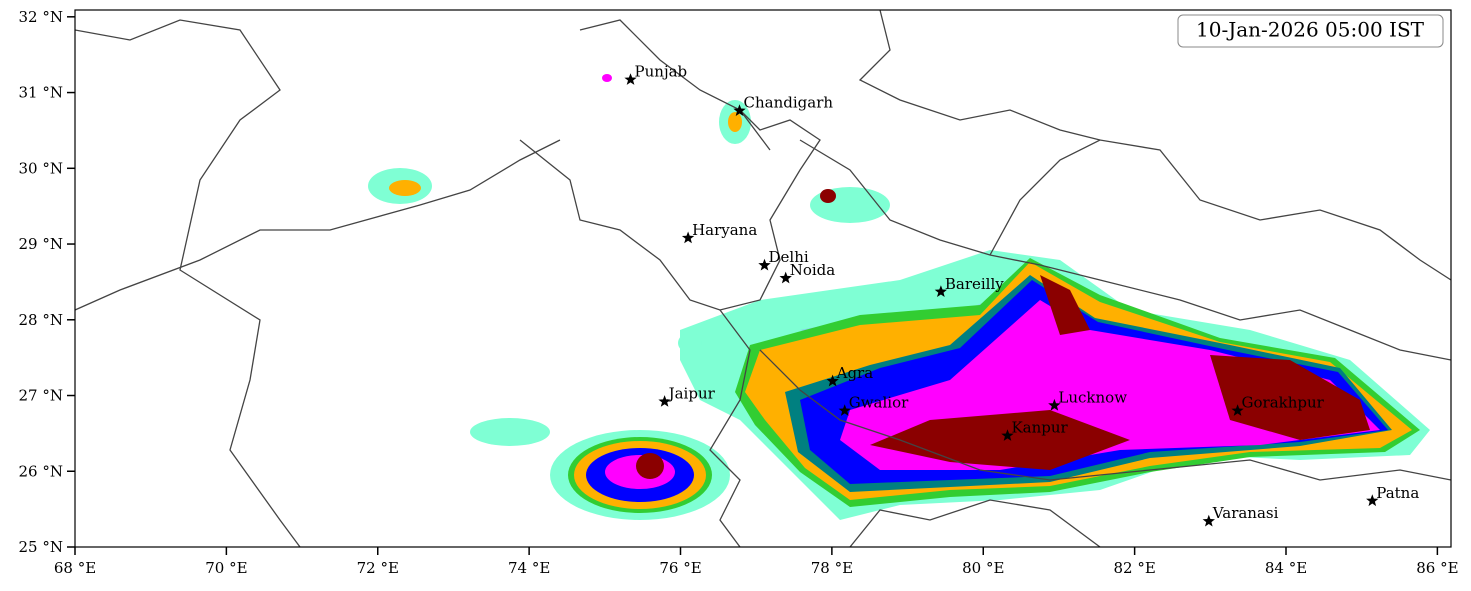 This screenshot has width=1471, height=591. Describe the element at coordinates (661, 72) in the screenshot. I see `city-label: Punjab` at that location.